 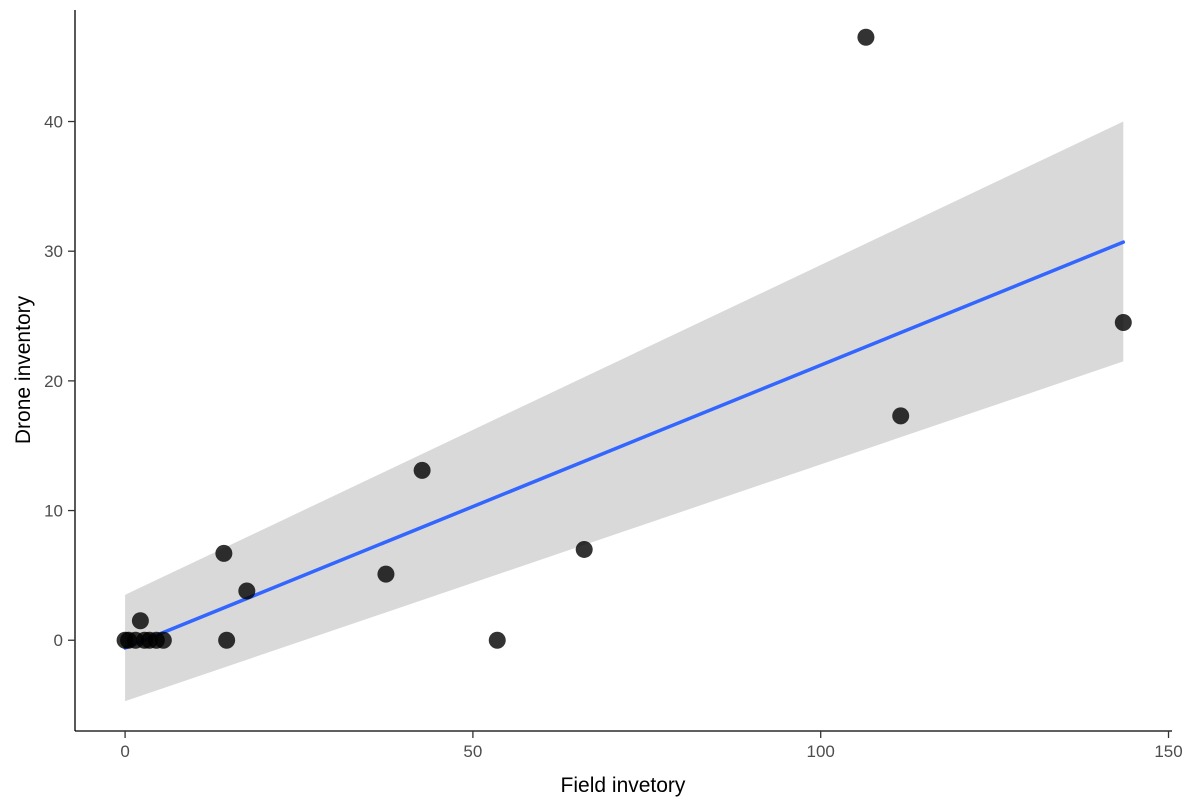 What do you see at coordinates (472, 751) in the screenshot?
I see `x-tick-label-50: 50` at bounding box center [472, 751].